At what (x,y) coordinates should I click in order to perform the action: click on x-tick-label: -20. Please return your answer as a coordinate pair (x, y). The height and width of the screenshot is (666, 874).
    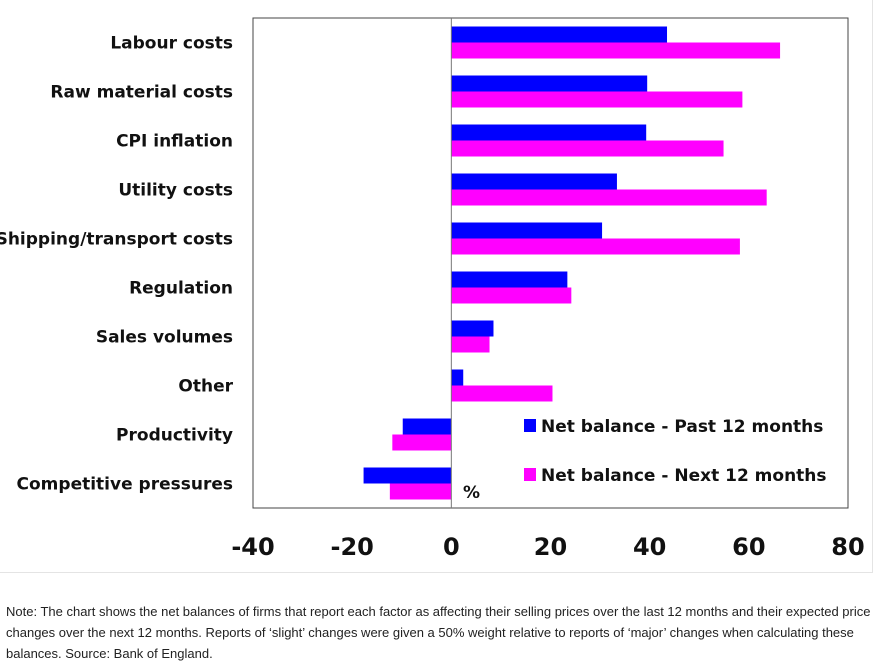
    Looking at the image, I should click on (351, 547).